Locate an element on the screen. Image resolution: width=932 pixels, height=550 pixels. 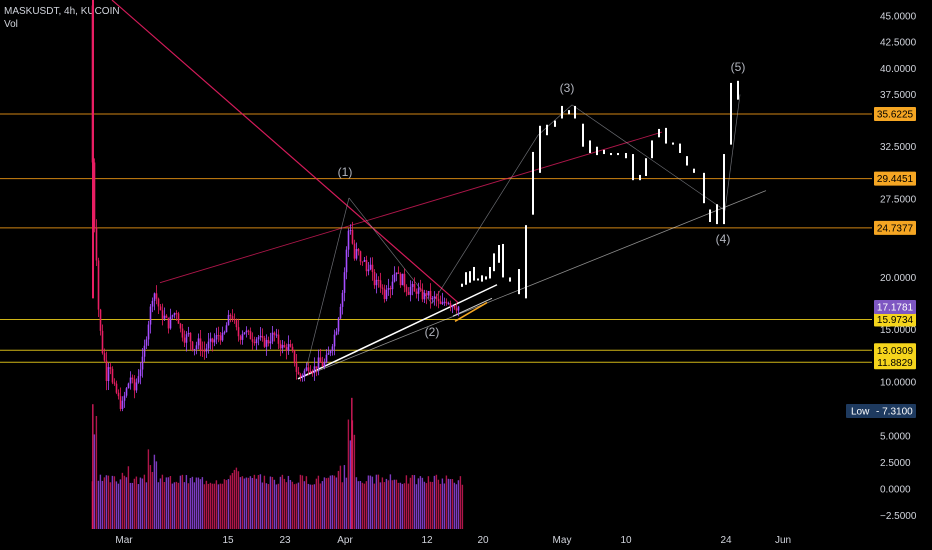
y-tick-label: 20.0000 is located at coordinates (898, 278).